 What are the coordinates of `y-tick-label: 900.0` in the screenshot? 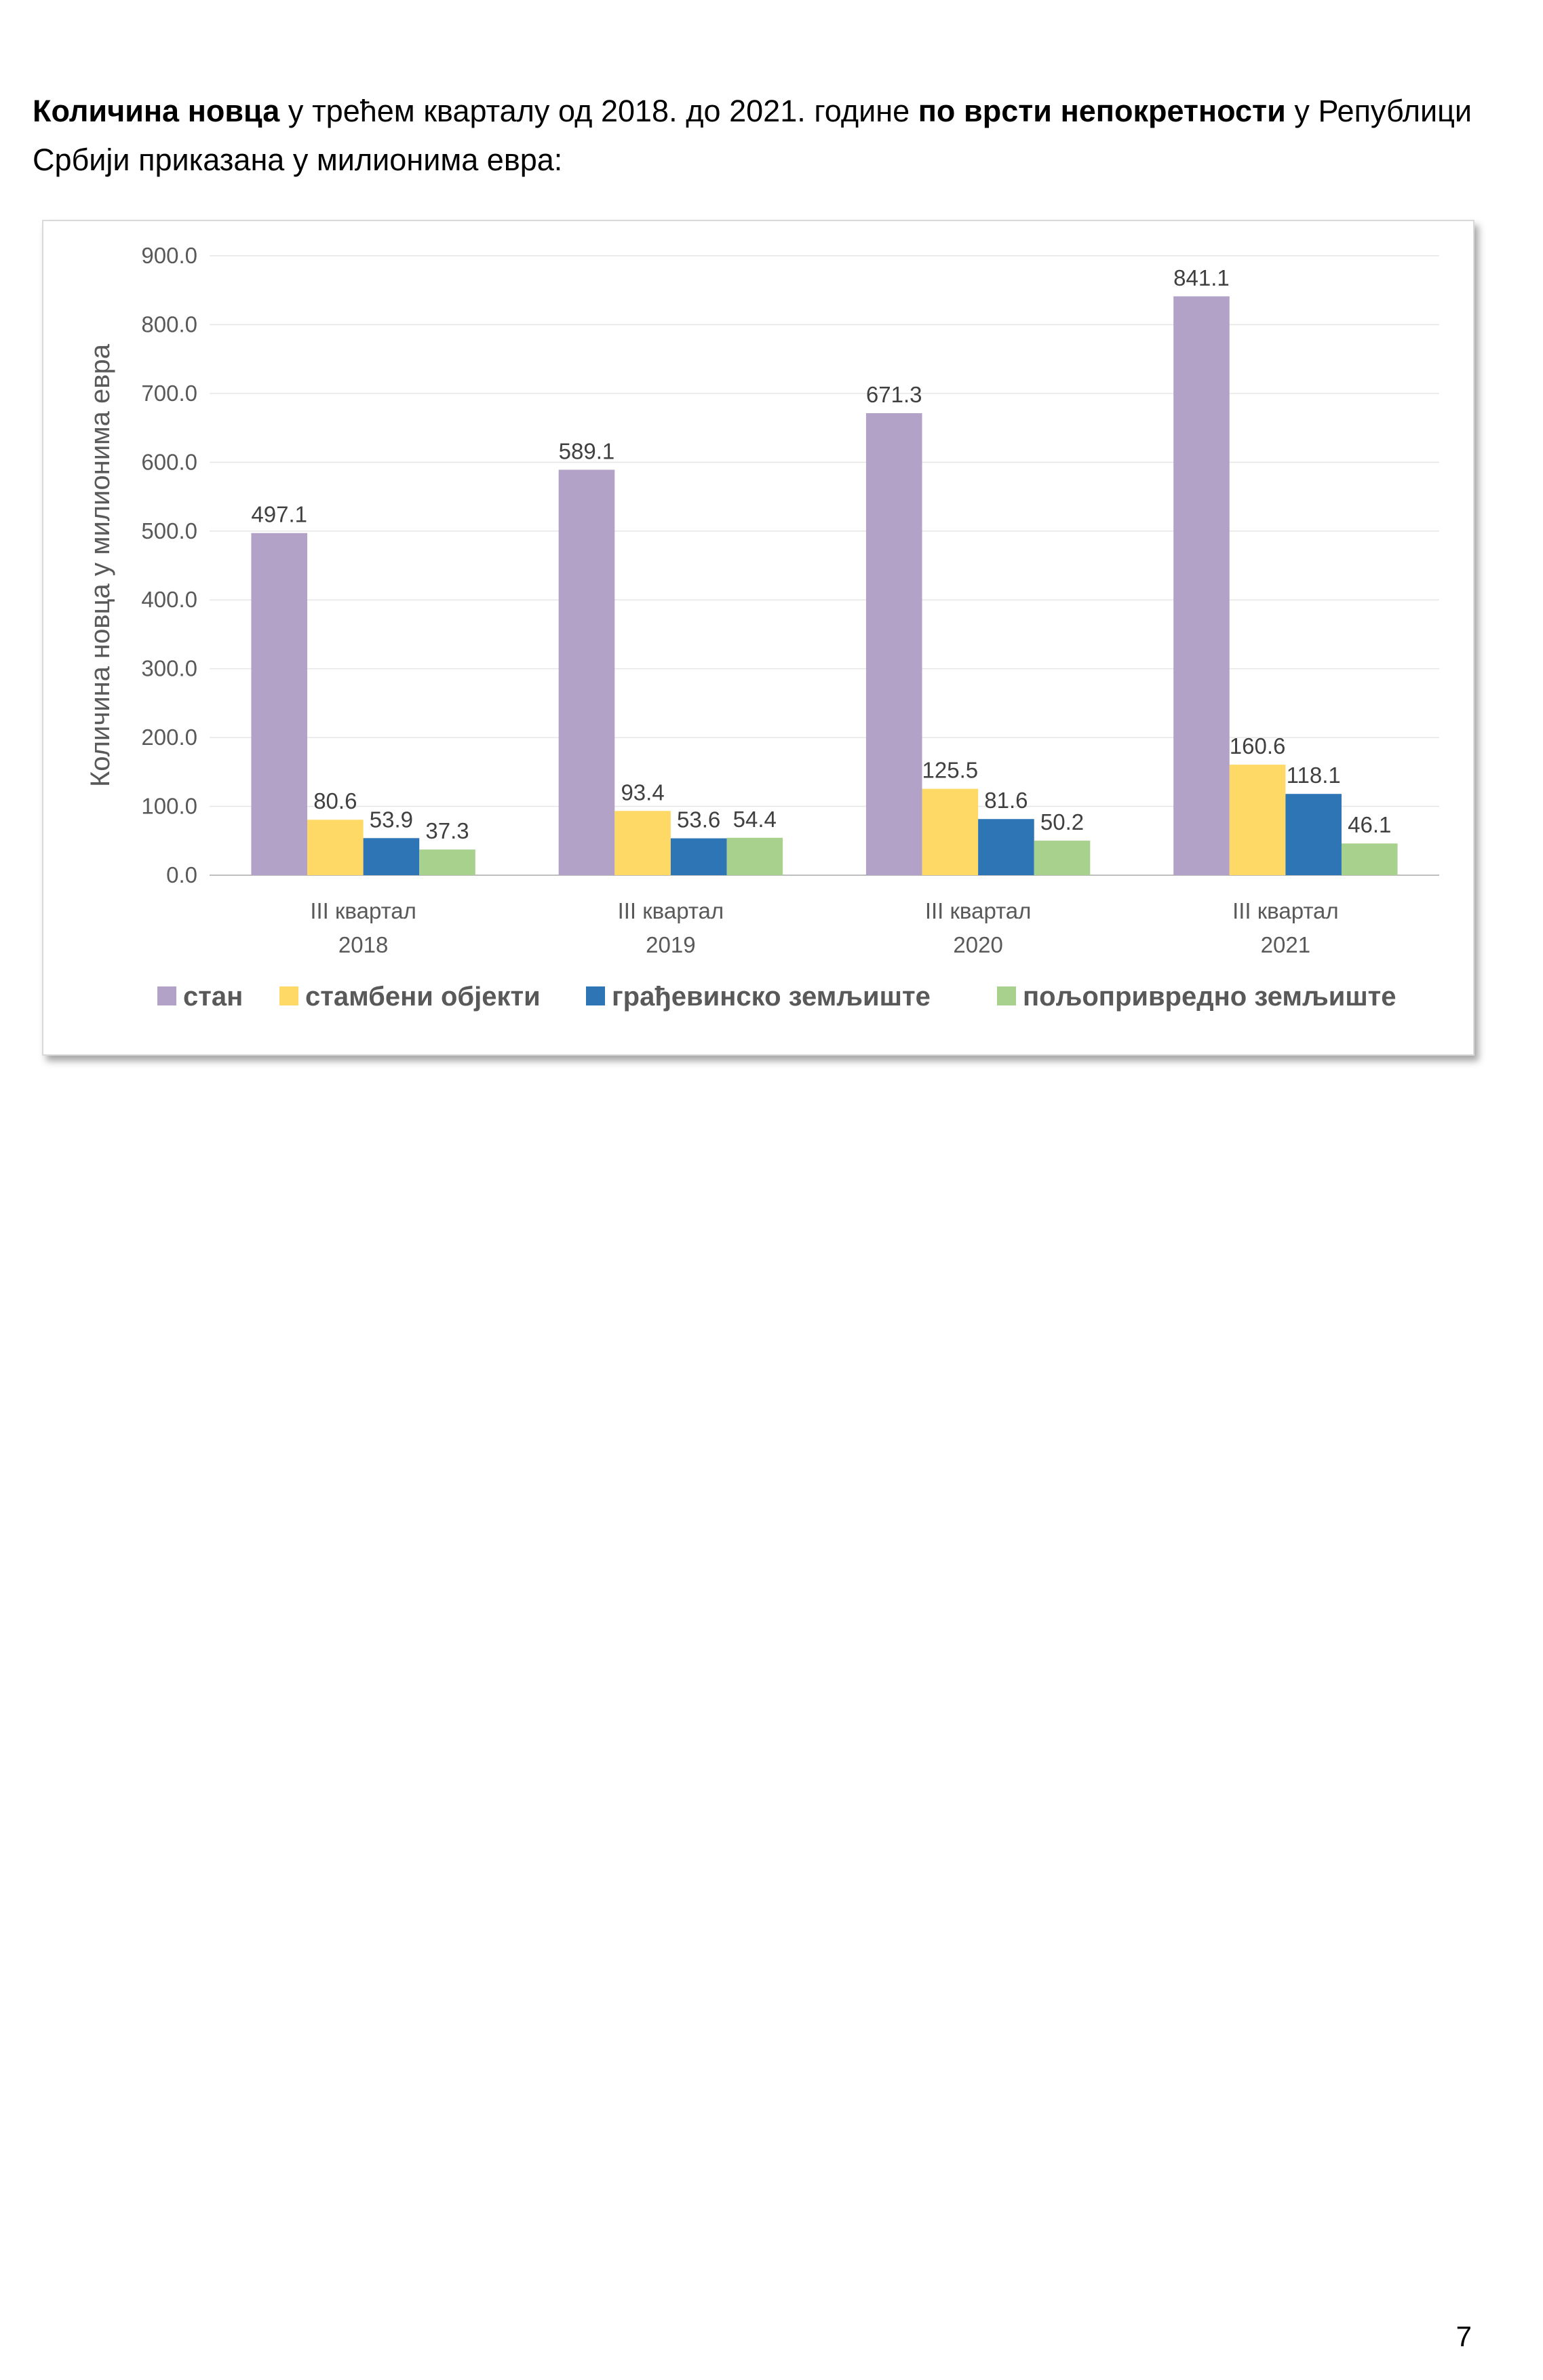 It's located at (169, 256).